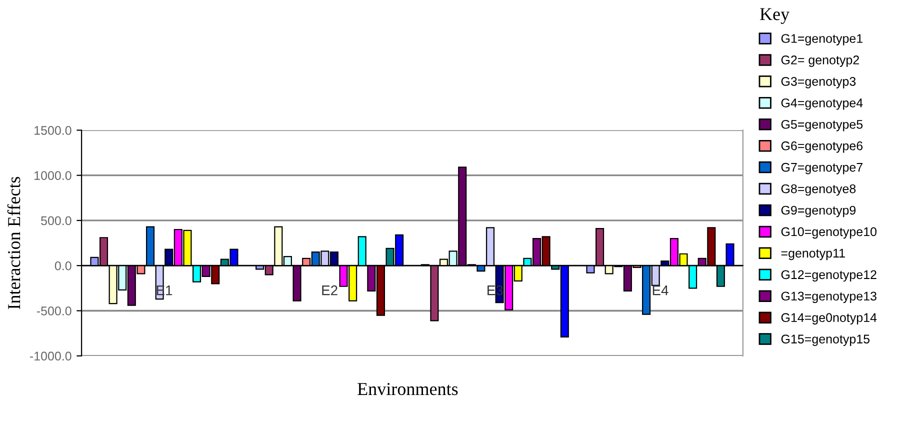 This screenshot has width=906, height=434. Describe the element at coordinates (820, 61) in the screenshot. I see `legend-label: G2= genotyp2` at that location.